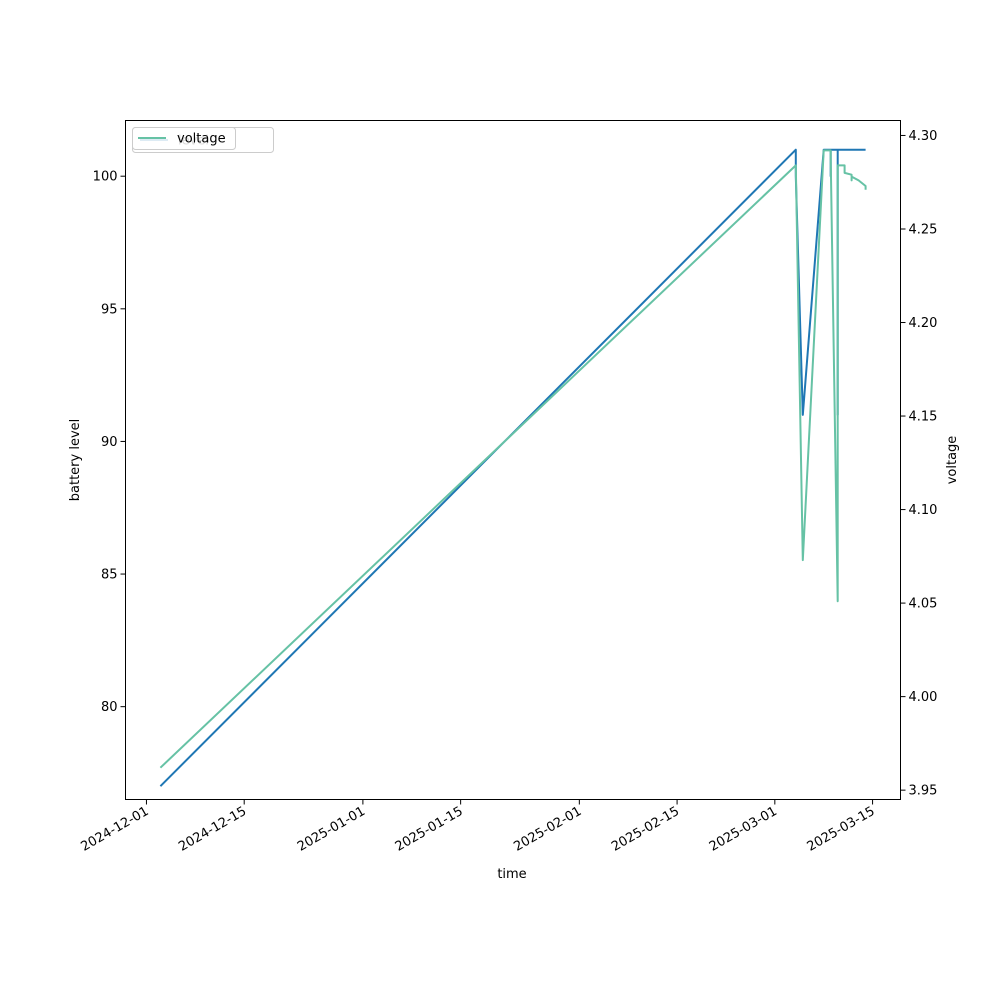 Image resolution: width=1000 pixels, height=1000 pixels. I want to click on y-axis-left: 80 85 90 95 100, so click(109, 442).